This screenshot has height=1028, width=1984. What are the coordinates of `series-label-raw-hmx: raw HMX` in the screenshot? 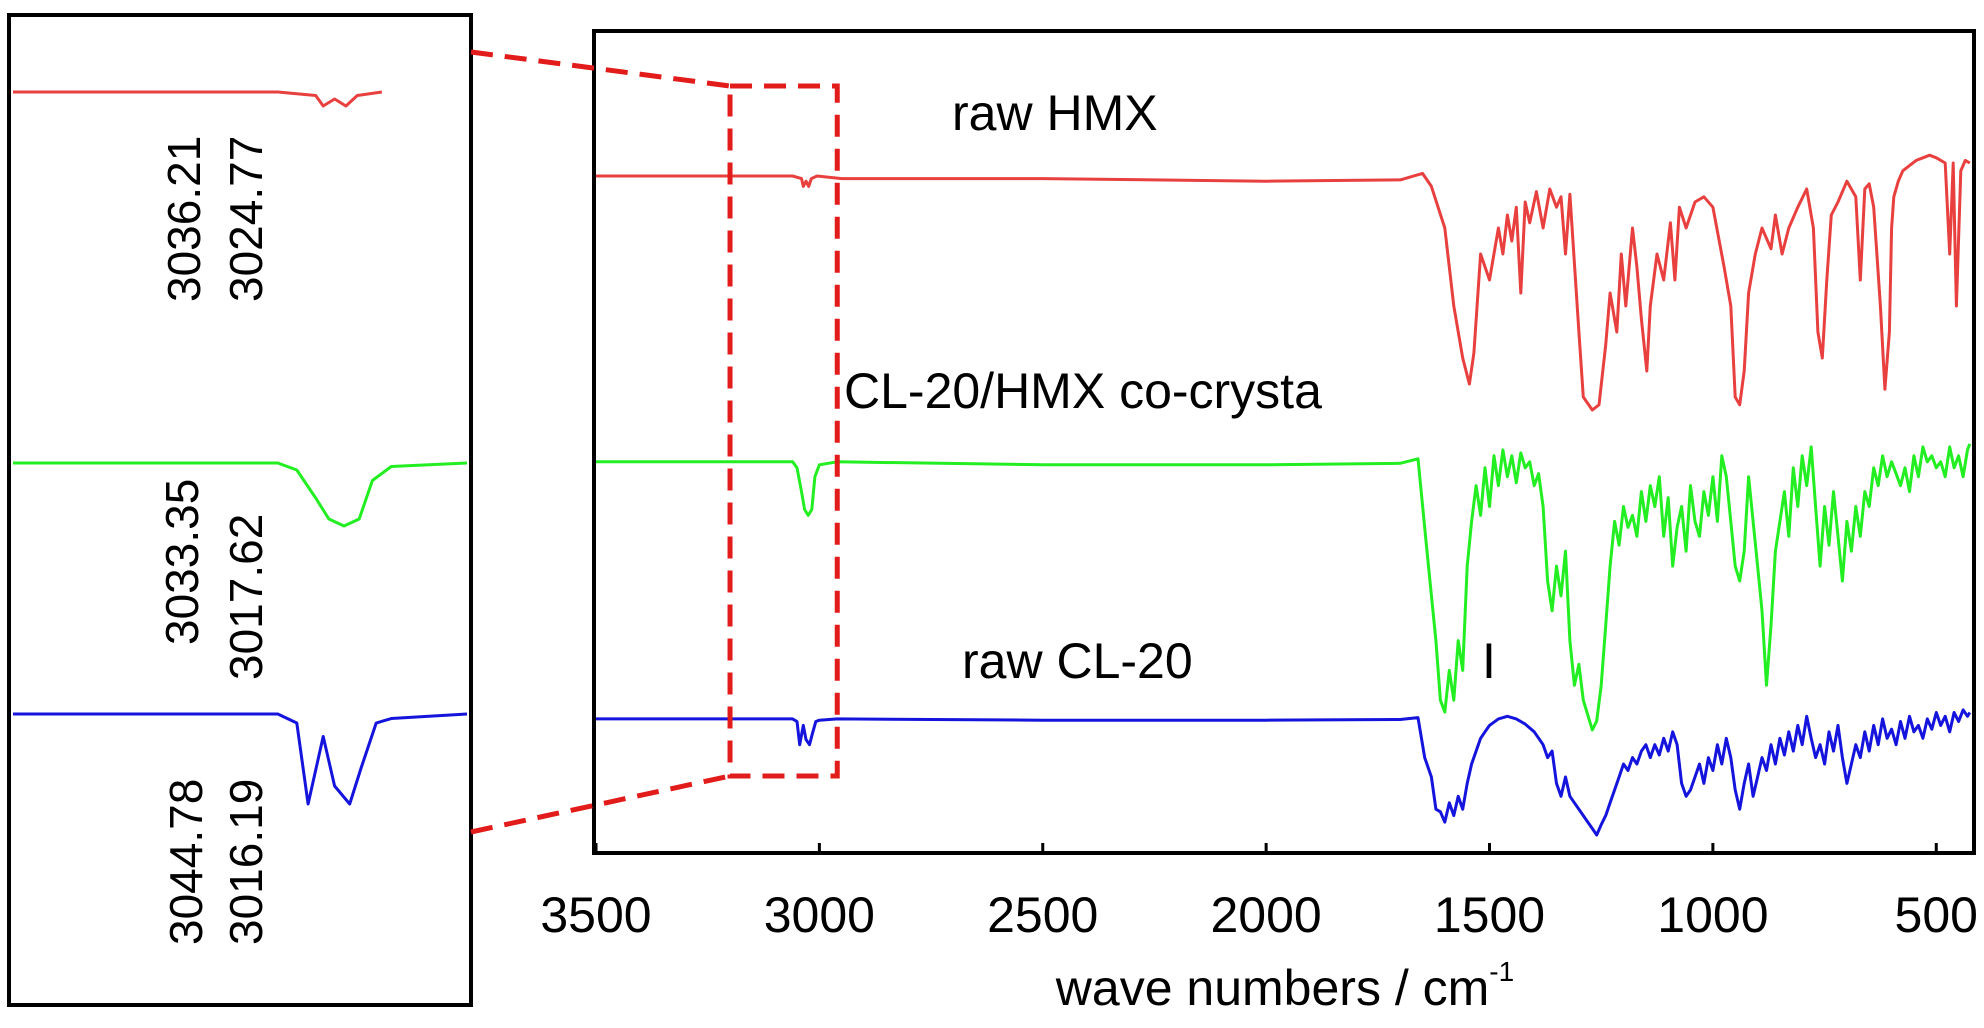 It's located at (1055, 113).